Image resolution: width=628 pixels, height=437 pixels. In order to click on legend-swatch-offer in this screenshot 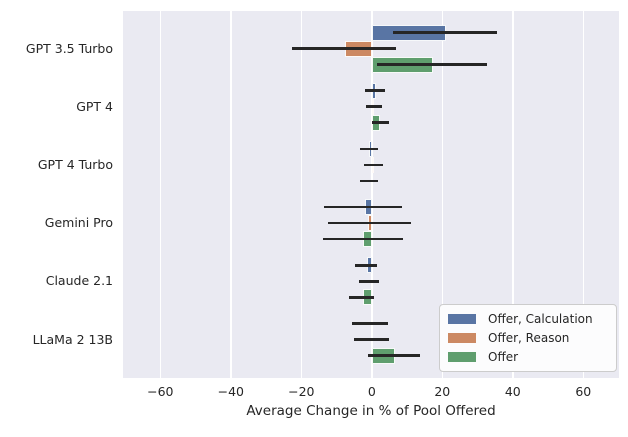, I will do `click(462, 356)`.